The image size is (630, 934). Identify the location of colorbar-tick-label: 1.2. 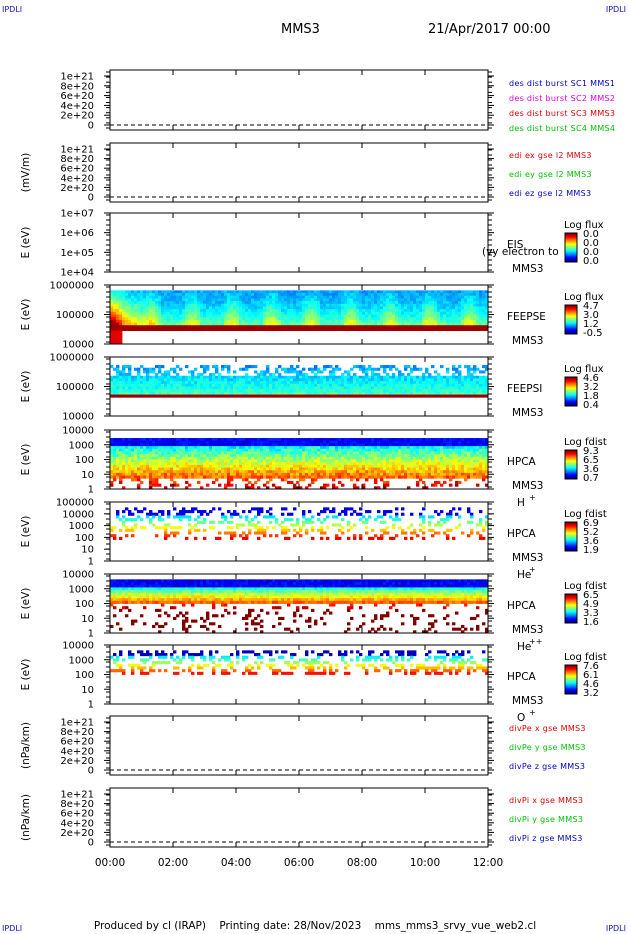
(591, 324).